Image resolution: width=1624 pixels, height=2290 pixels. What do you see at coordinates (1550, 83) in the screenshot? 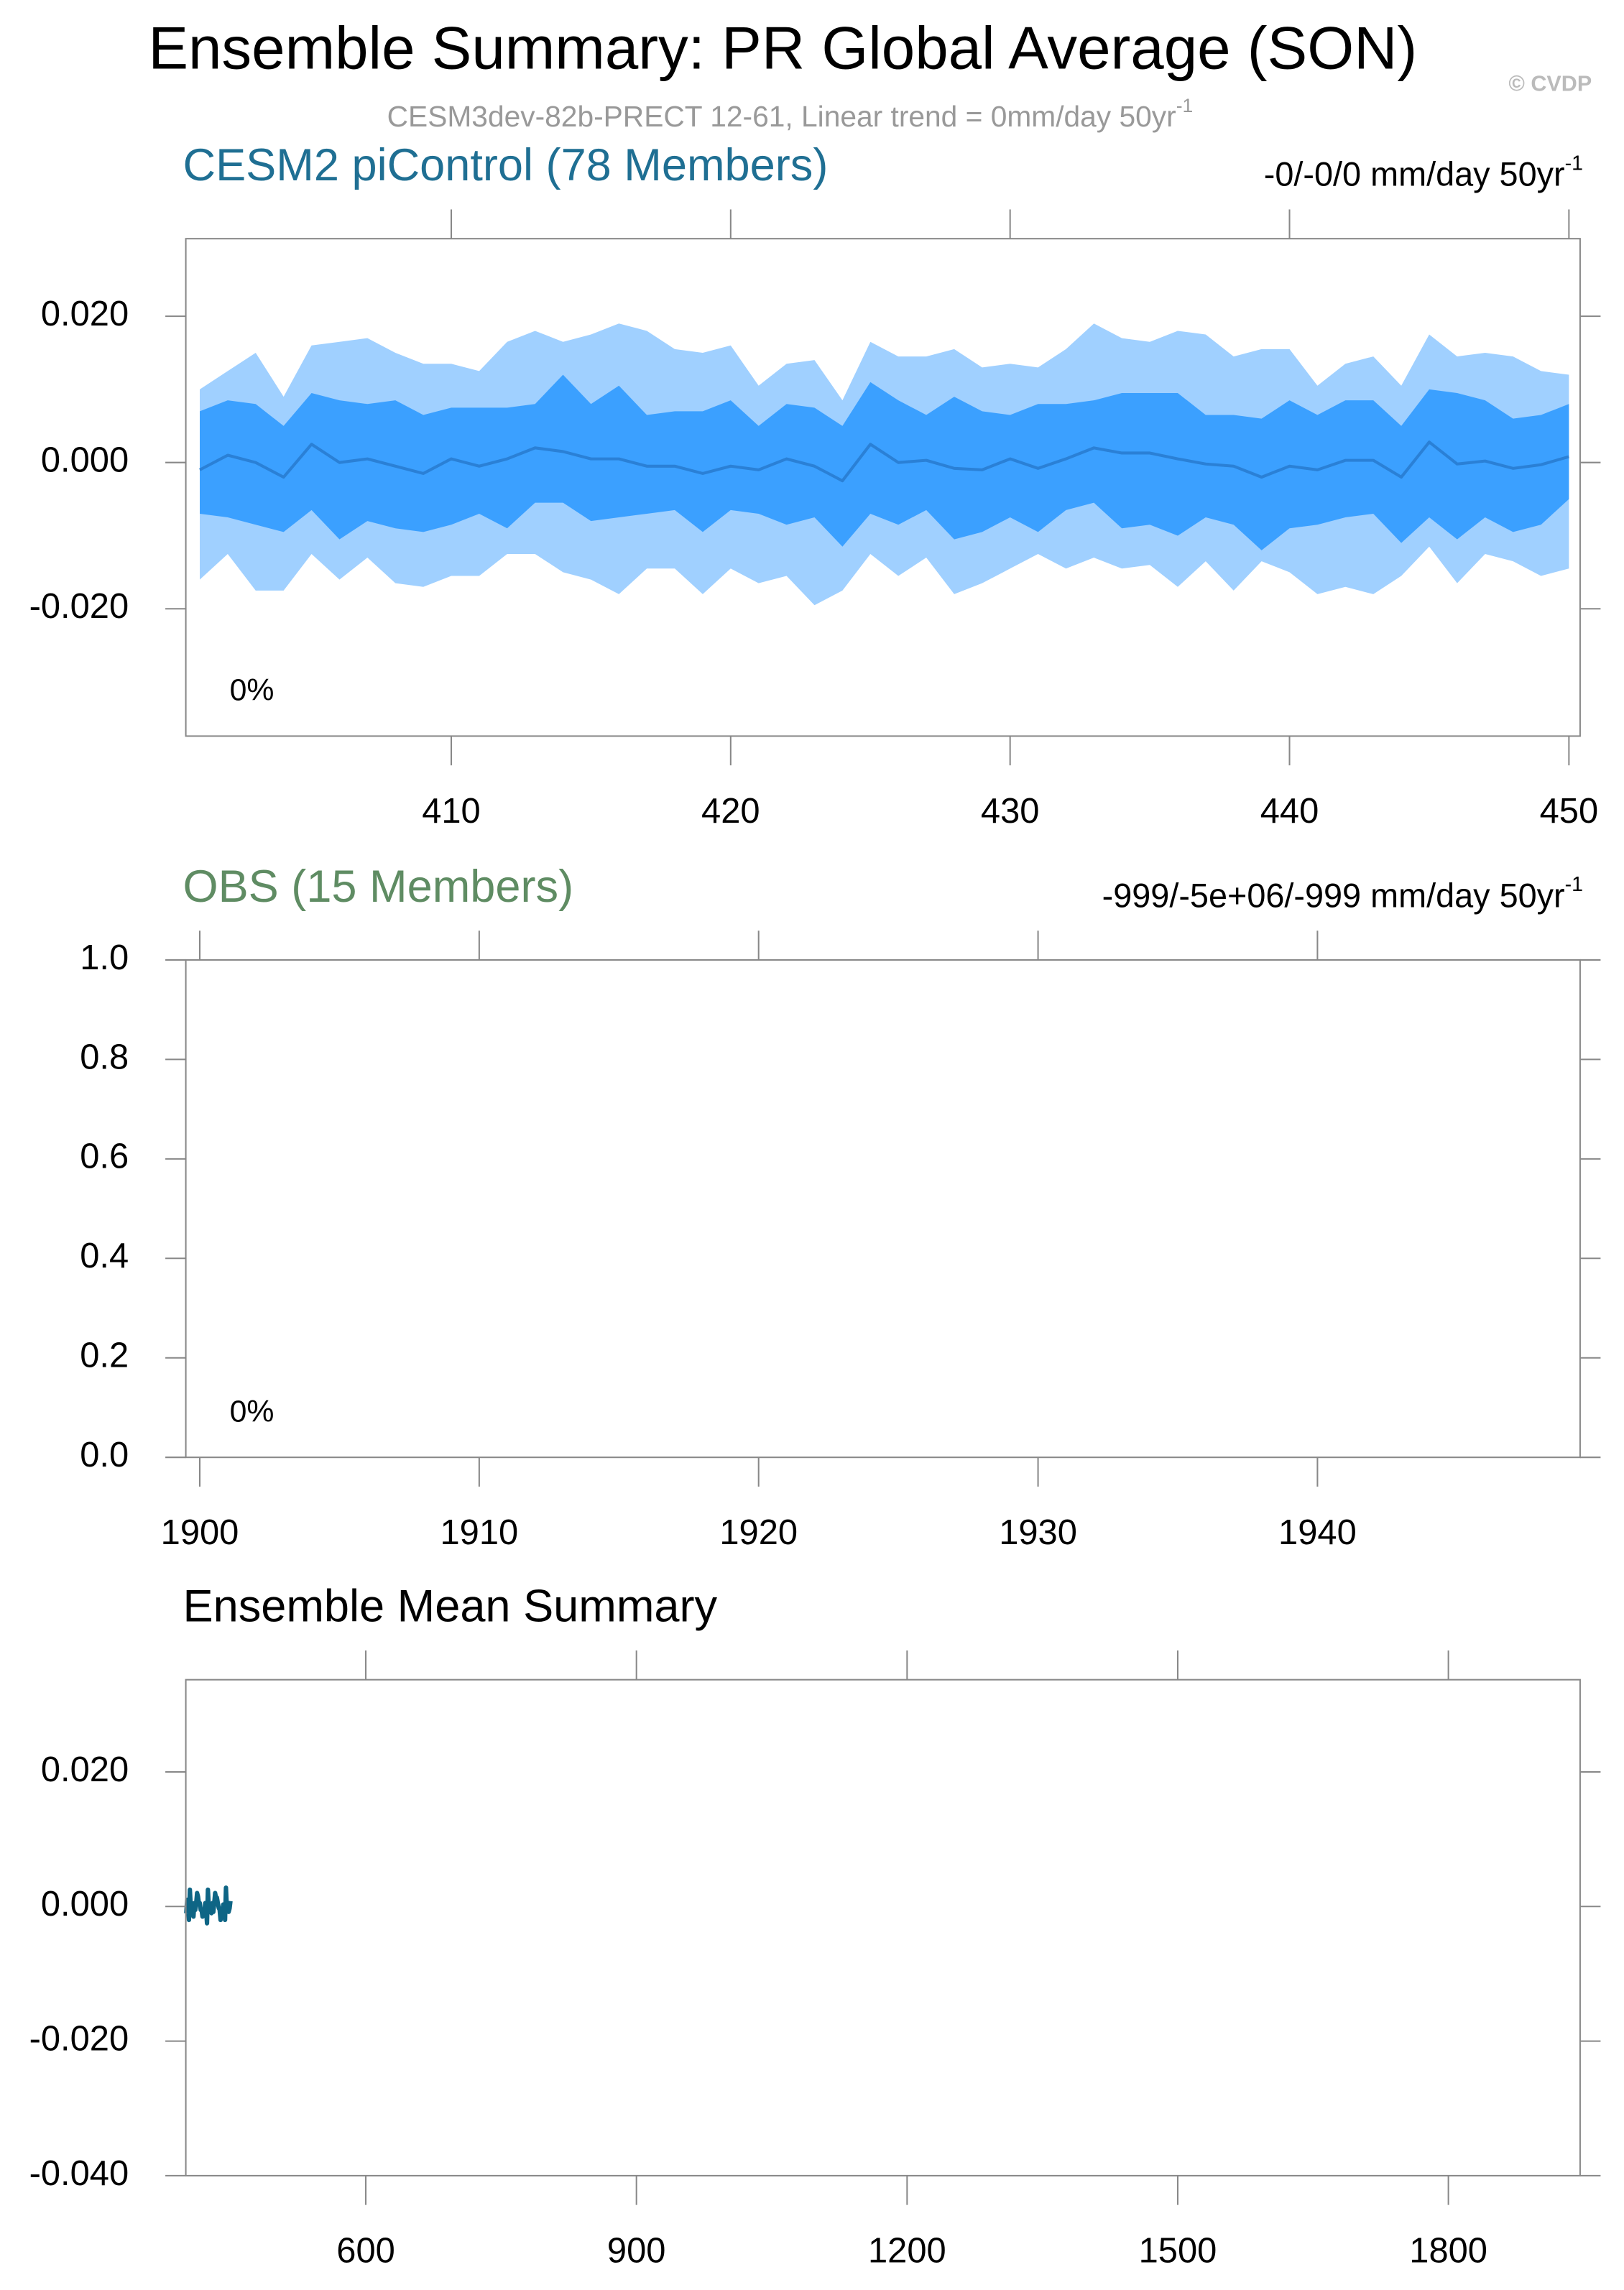
I see `watermark: © CVDP` at bounding box center [1550, 83].